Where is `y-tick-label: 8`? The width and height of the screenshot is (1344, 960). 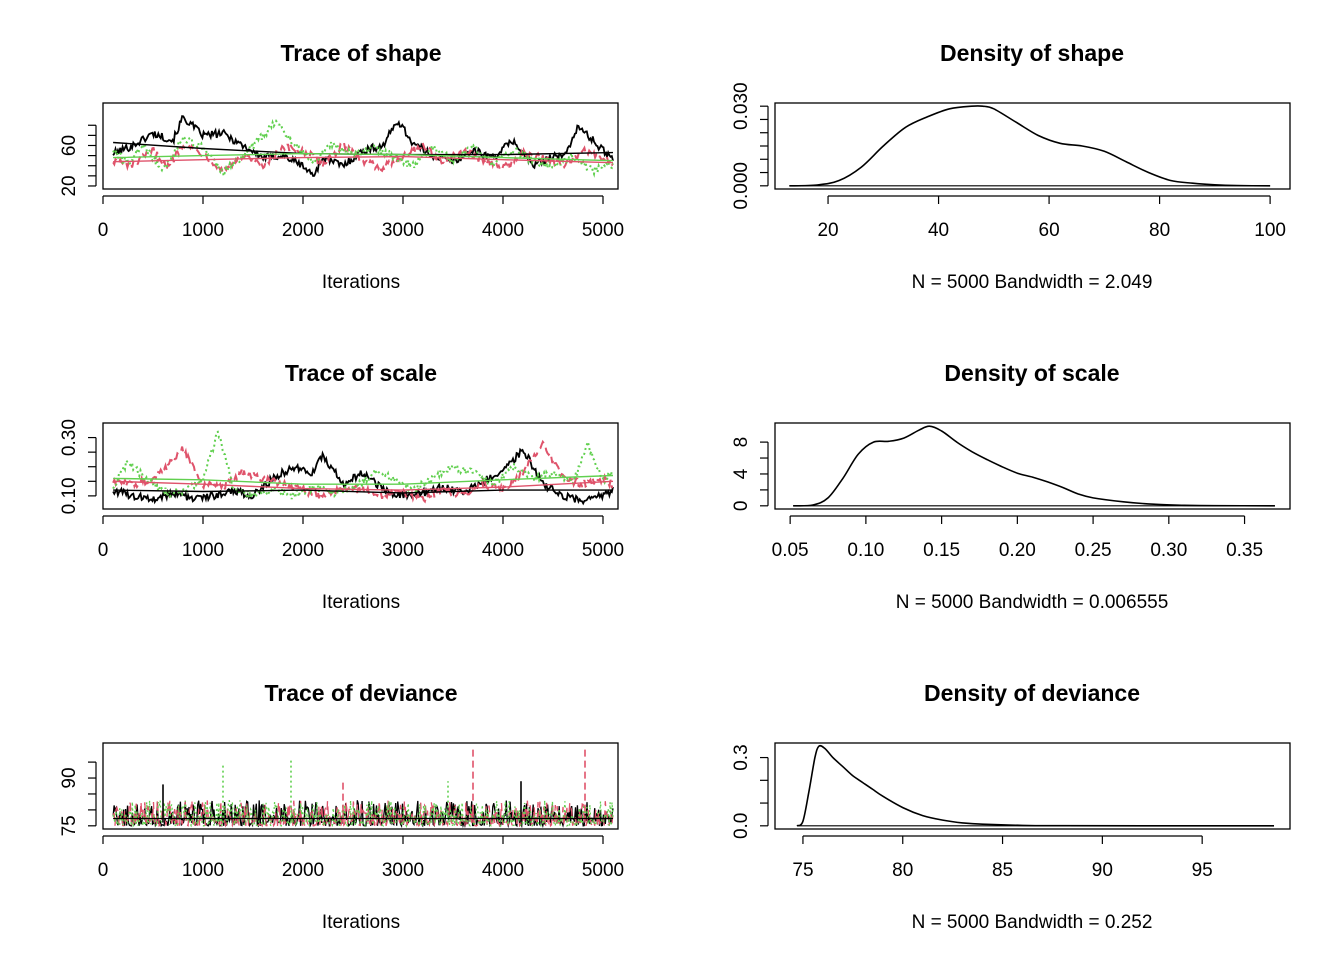 y-tick-label: 8 is located at coordinates (741, 442).